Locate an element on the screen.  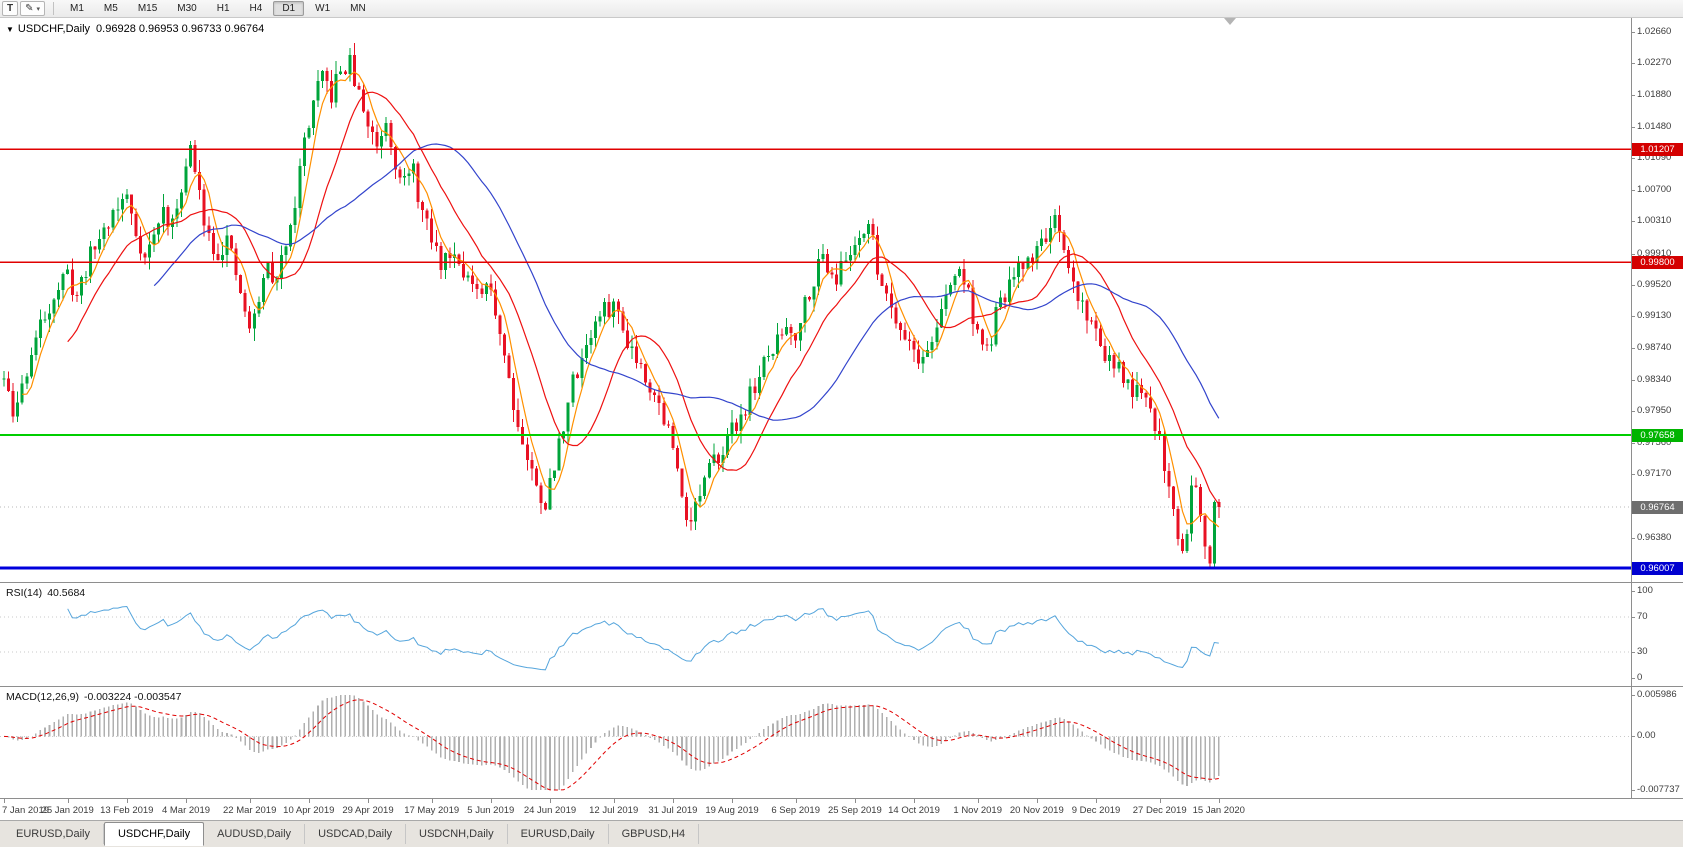
macd-panel: MACD(12,26,9) -0.003224 -0.003547 is located at coordinates (815, 742).